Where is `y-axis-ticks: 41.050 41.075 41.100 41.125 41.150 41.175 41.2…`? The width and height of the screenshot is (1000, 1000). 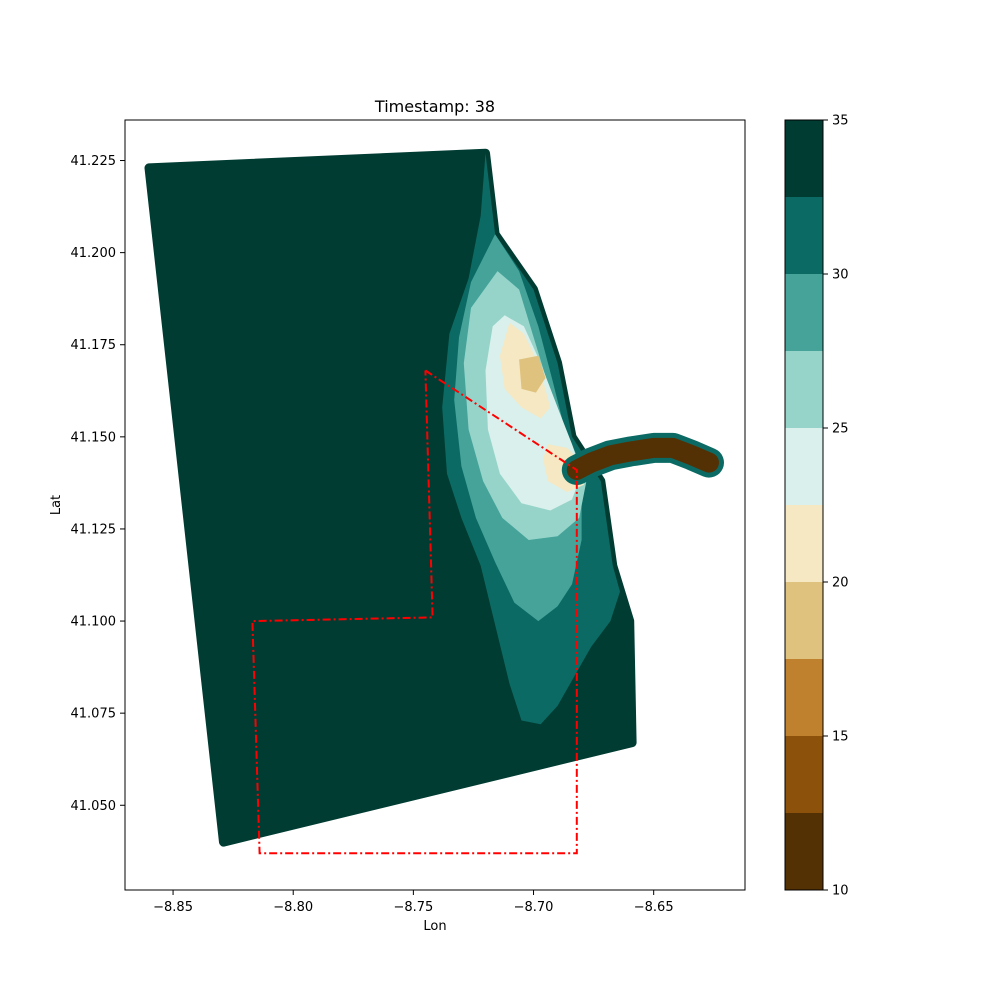
y-axis-ticks: 41.050 41.075 41.100 41.125 41.150 41.175 41.2… is located at coordinates (98, 484).